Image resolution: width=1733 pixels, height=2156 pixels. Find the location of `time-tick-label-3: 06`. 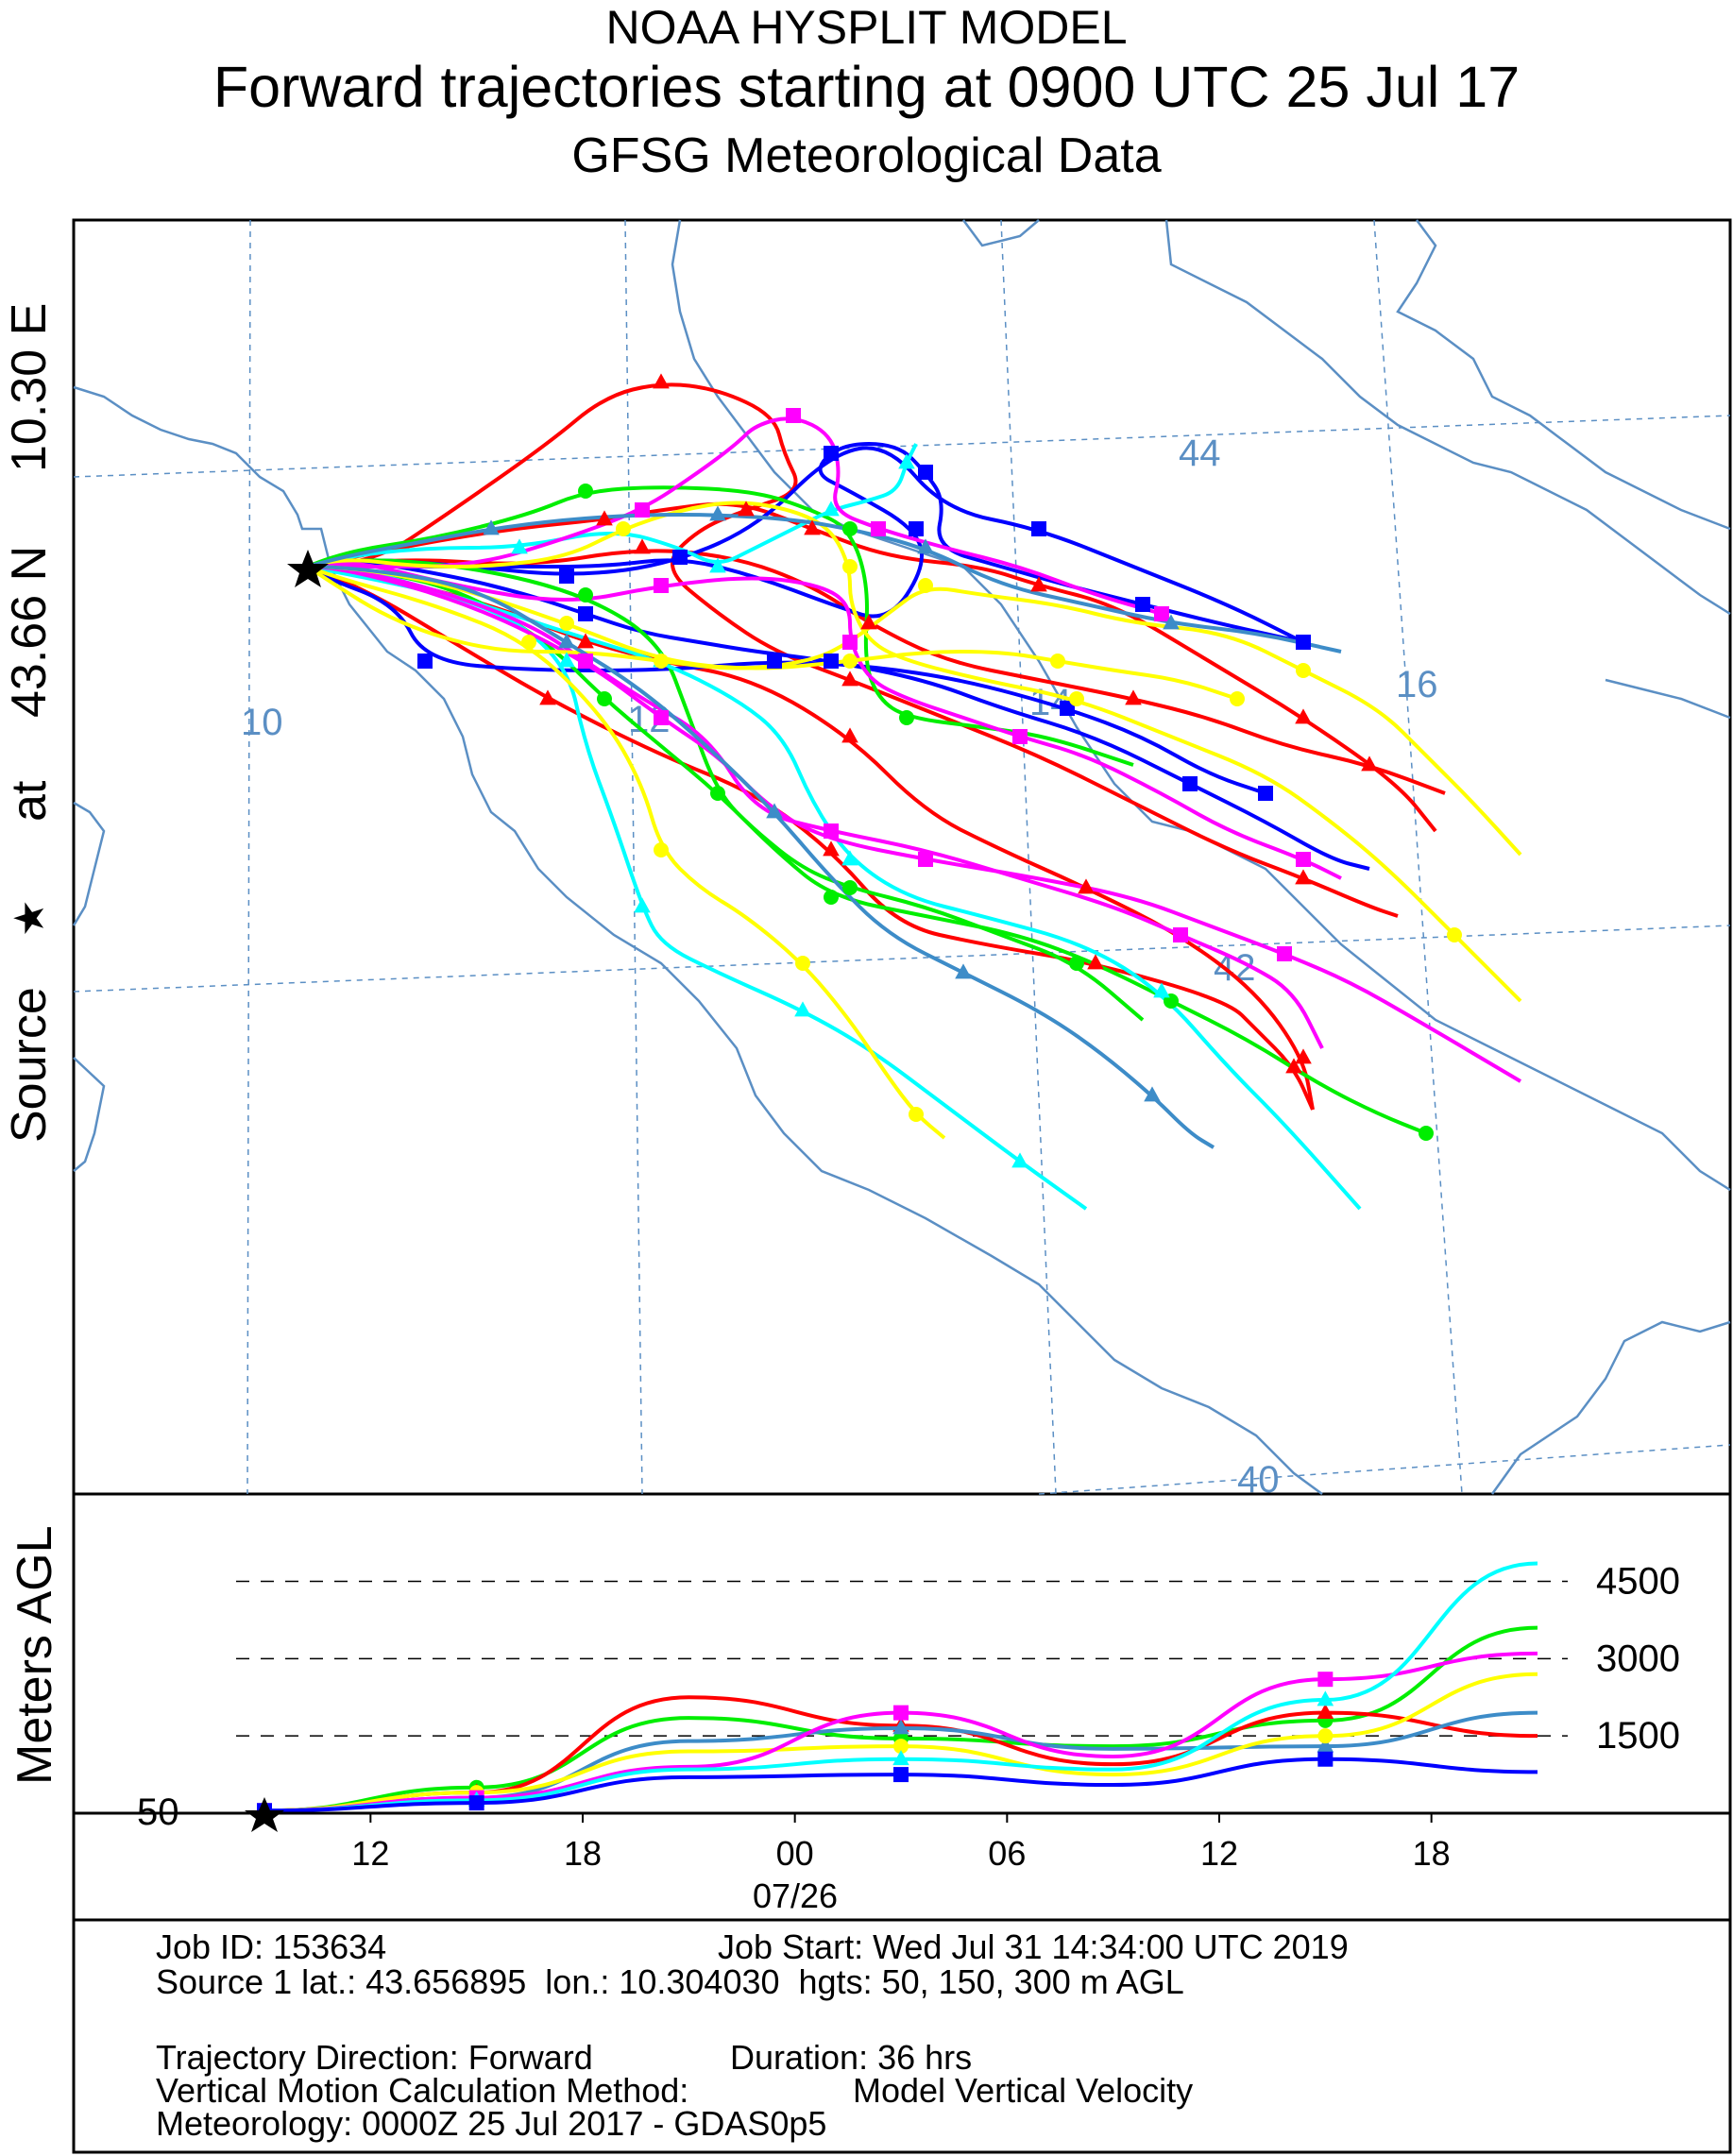

time-tick-label-3: 06 is located at coordinates (1007, 1854).